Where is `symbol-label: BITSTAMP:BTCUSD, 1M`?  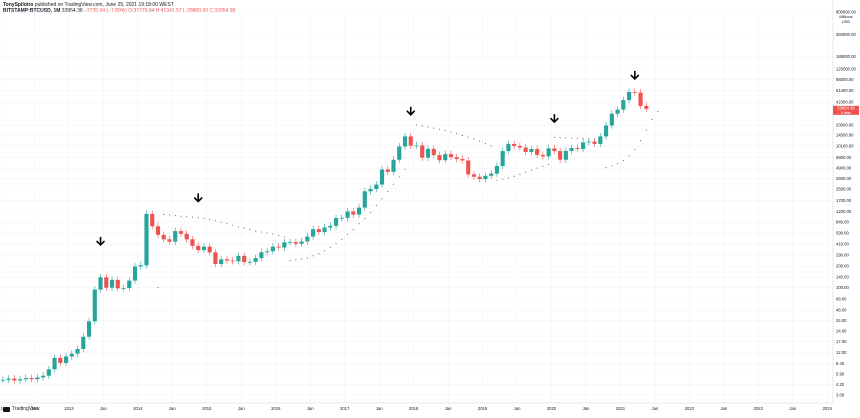 symbol-label: BITSTAMP:BTCUSD, 1M is located at coordinates (32, 11).